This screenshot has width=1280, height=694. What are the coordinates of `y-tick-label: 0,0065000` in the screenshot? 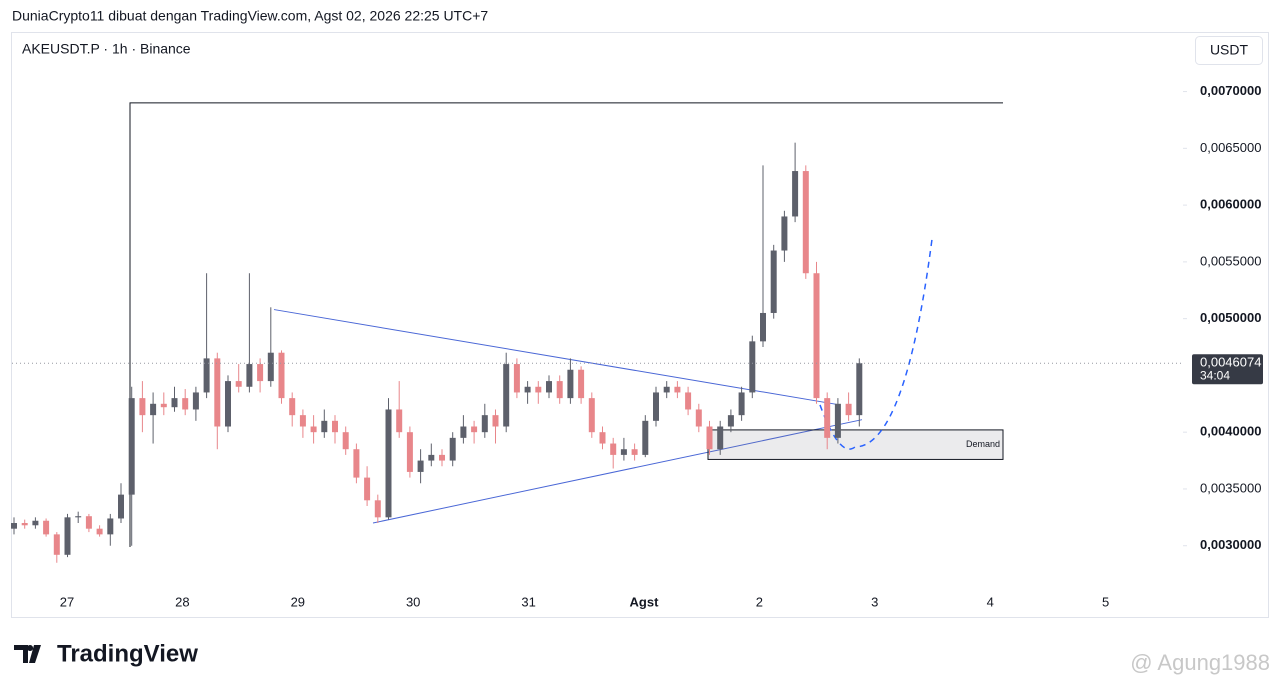 It's located at (1230, 147).